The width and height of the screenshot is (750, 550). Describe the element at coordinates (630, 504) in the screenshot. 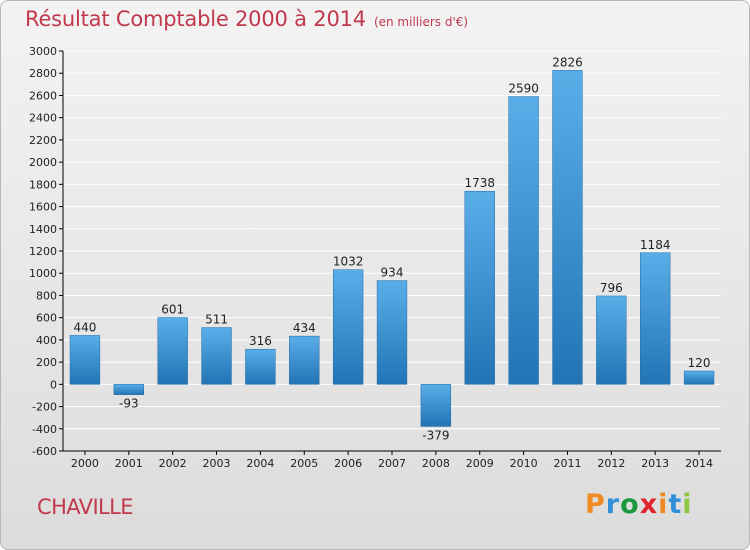

I see `logo-letter: o` at that location.